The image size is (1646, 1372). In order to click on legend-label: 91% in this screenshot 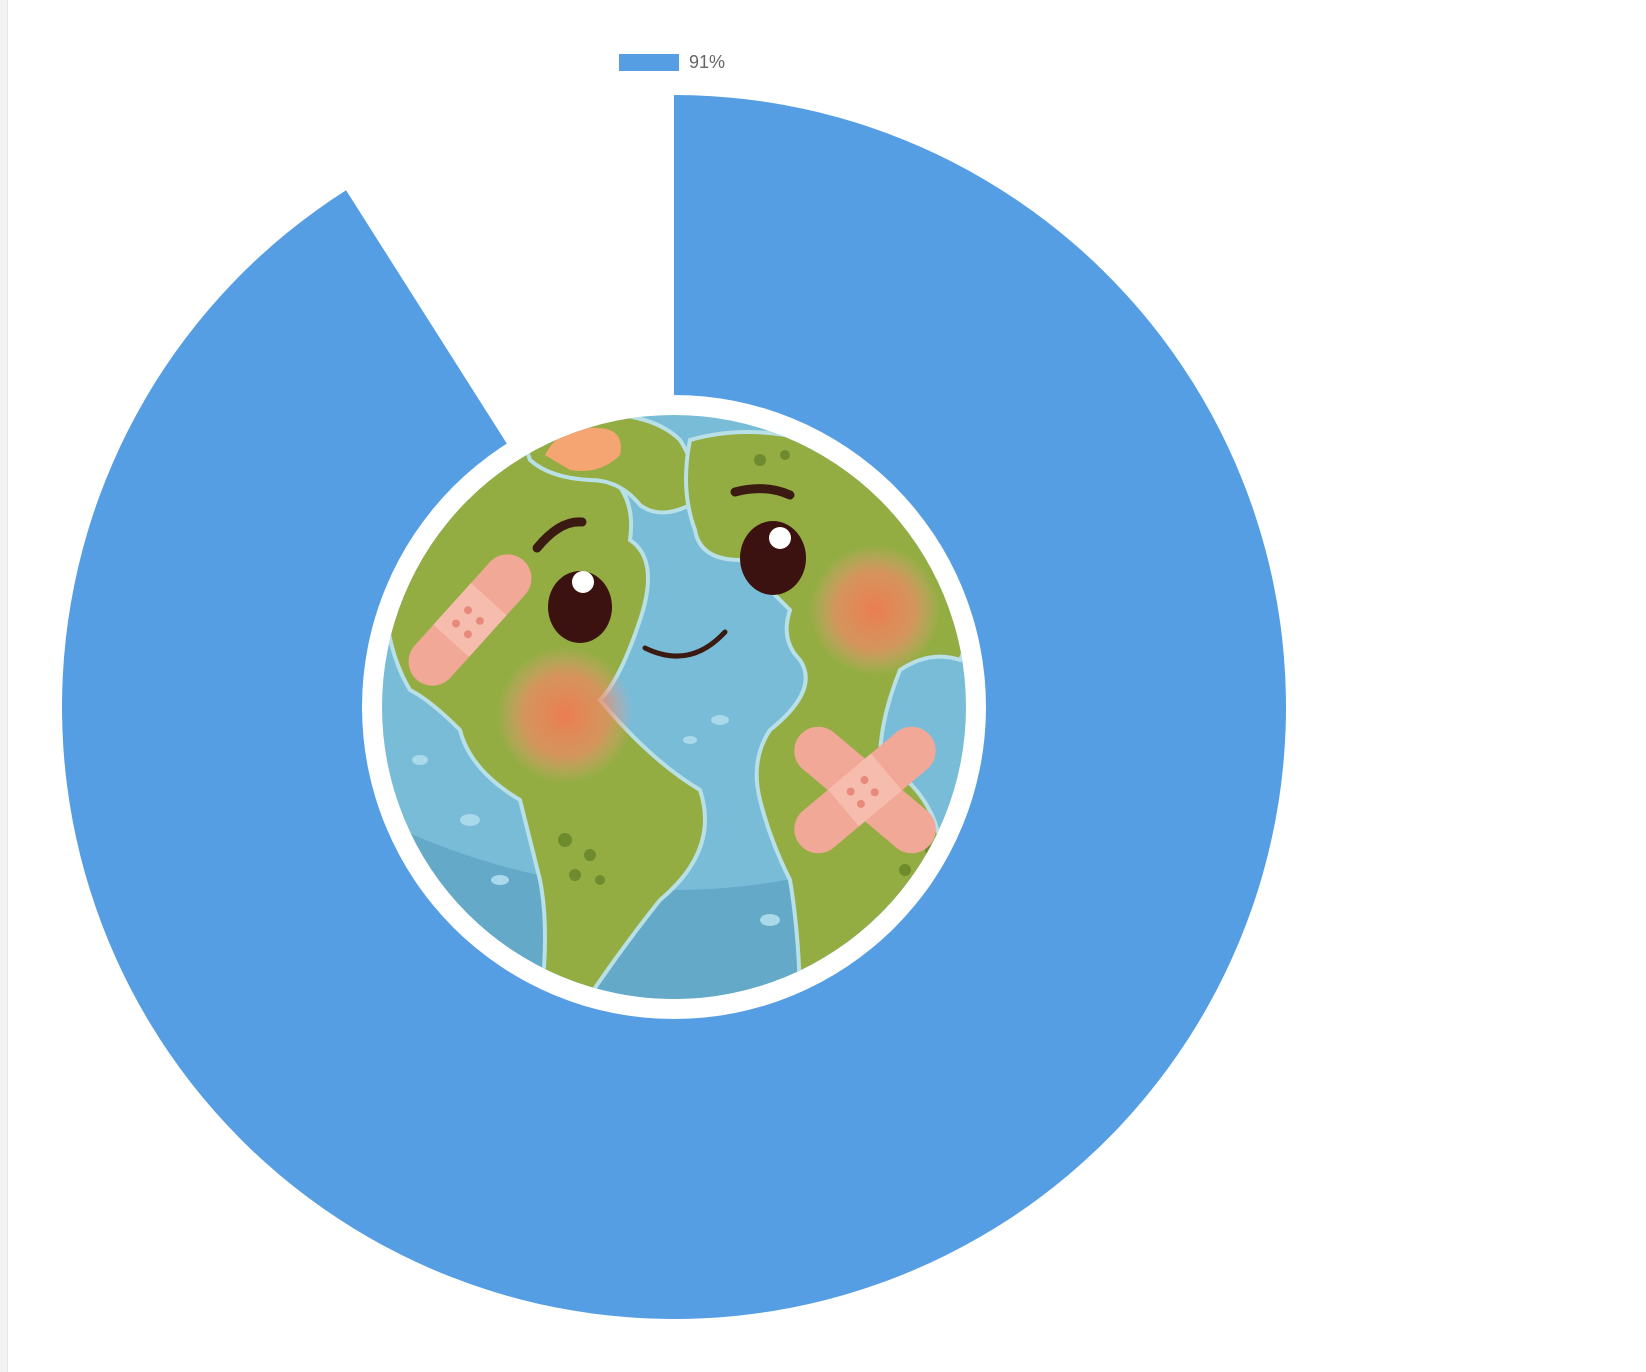, I will do `click(707, 62)`.